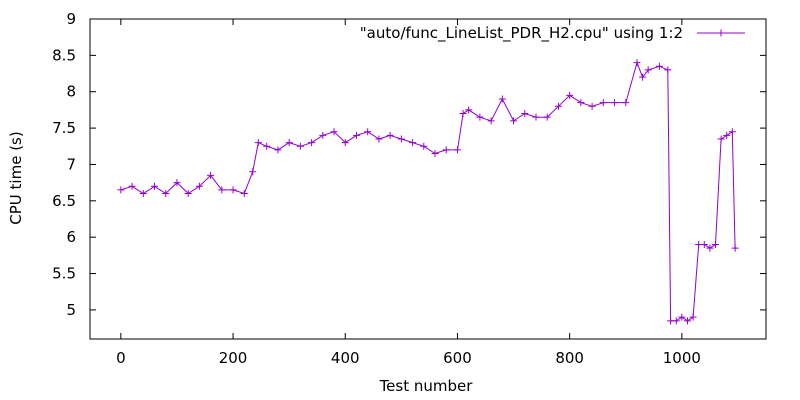 This screenshot has height=400, width=800. I want to click on y-tick-label: 7.5, so click(64, 128).